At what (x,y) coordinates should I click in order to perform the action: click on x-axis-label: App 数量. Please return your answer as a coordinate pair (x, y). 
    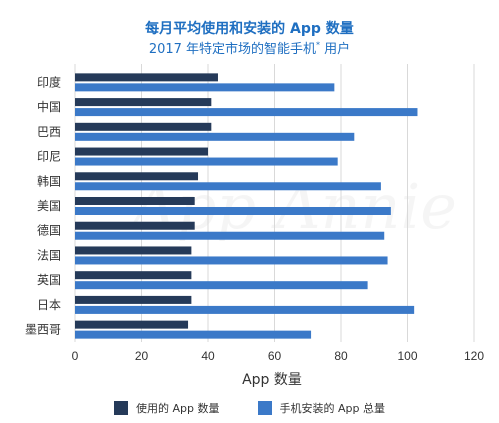
    Looking at the image, I should click on (272, 380).